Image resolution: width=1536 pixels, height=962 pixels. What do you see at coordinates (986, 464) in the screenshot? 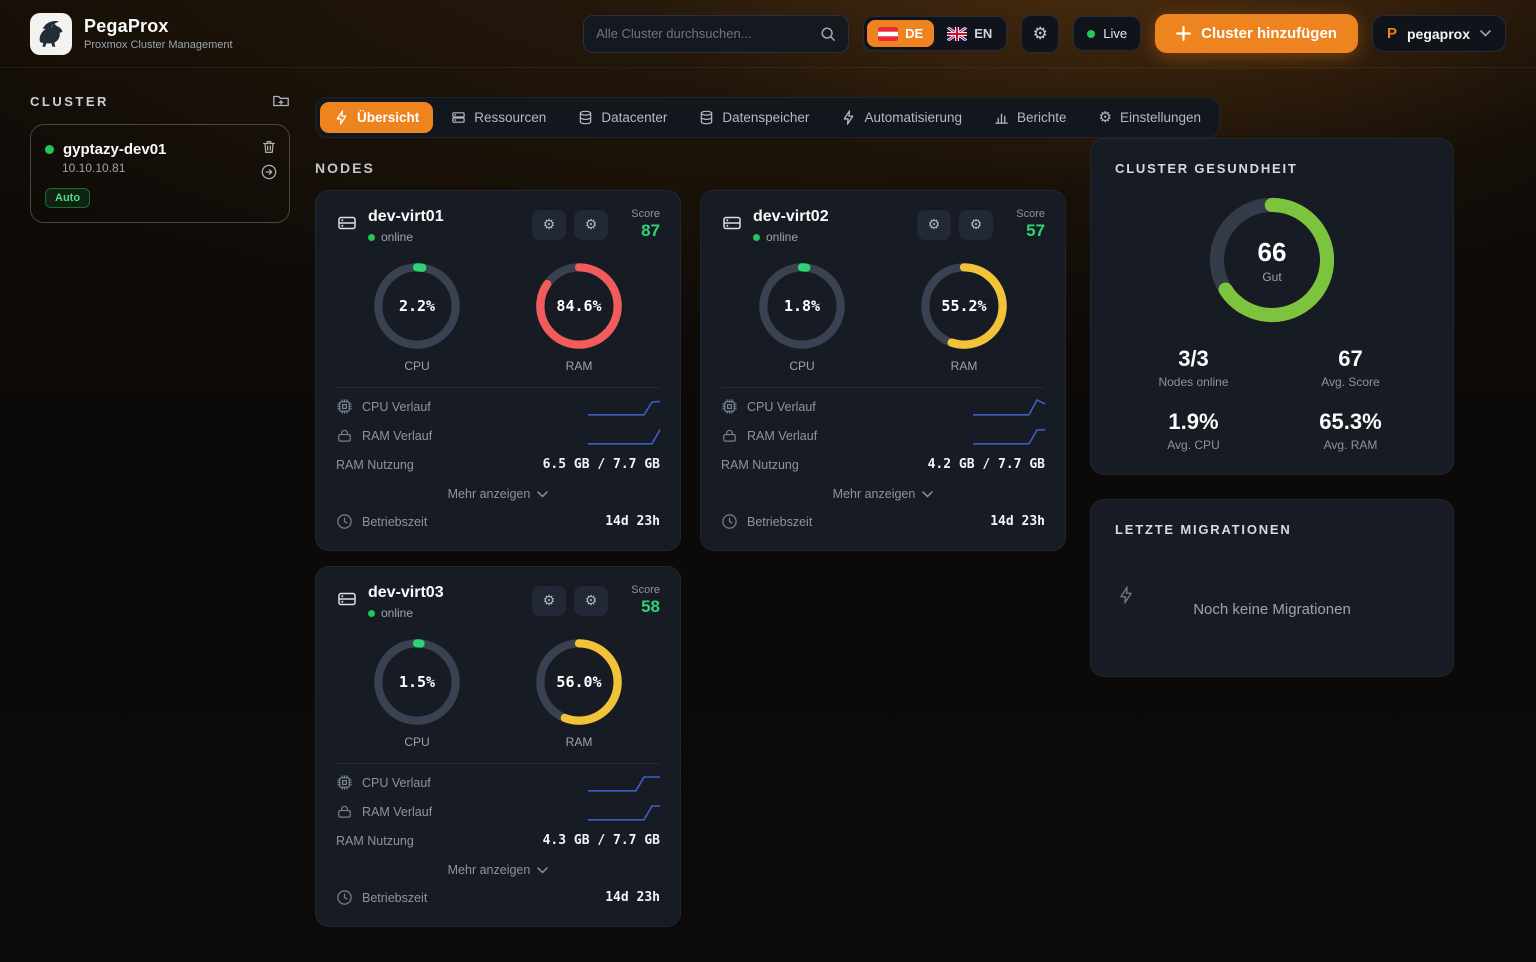
I see `ram-usage-value: 4.2 GB / 7.7 GB` at bounding box center [986, 464].